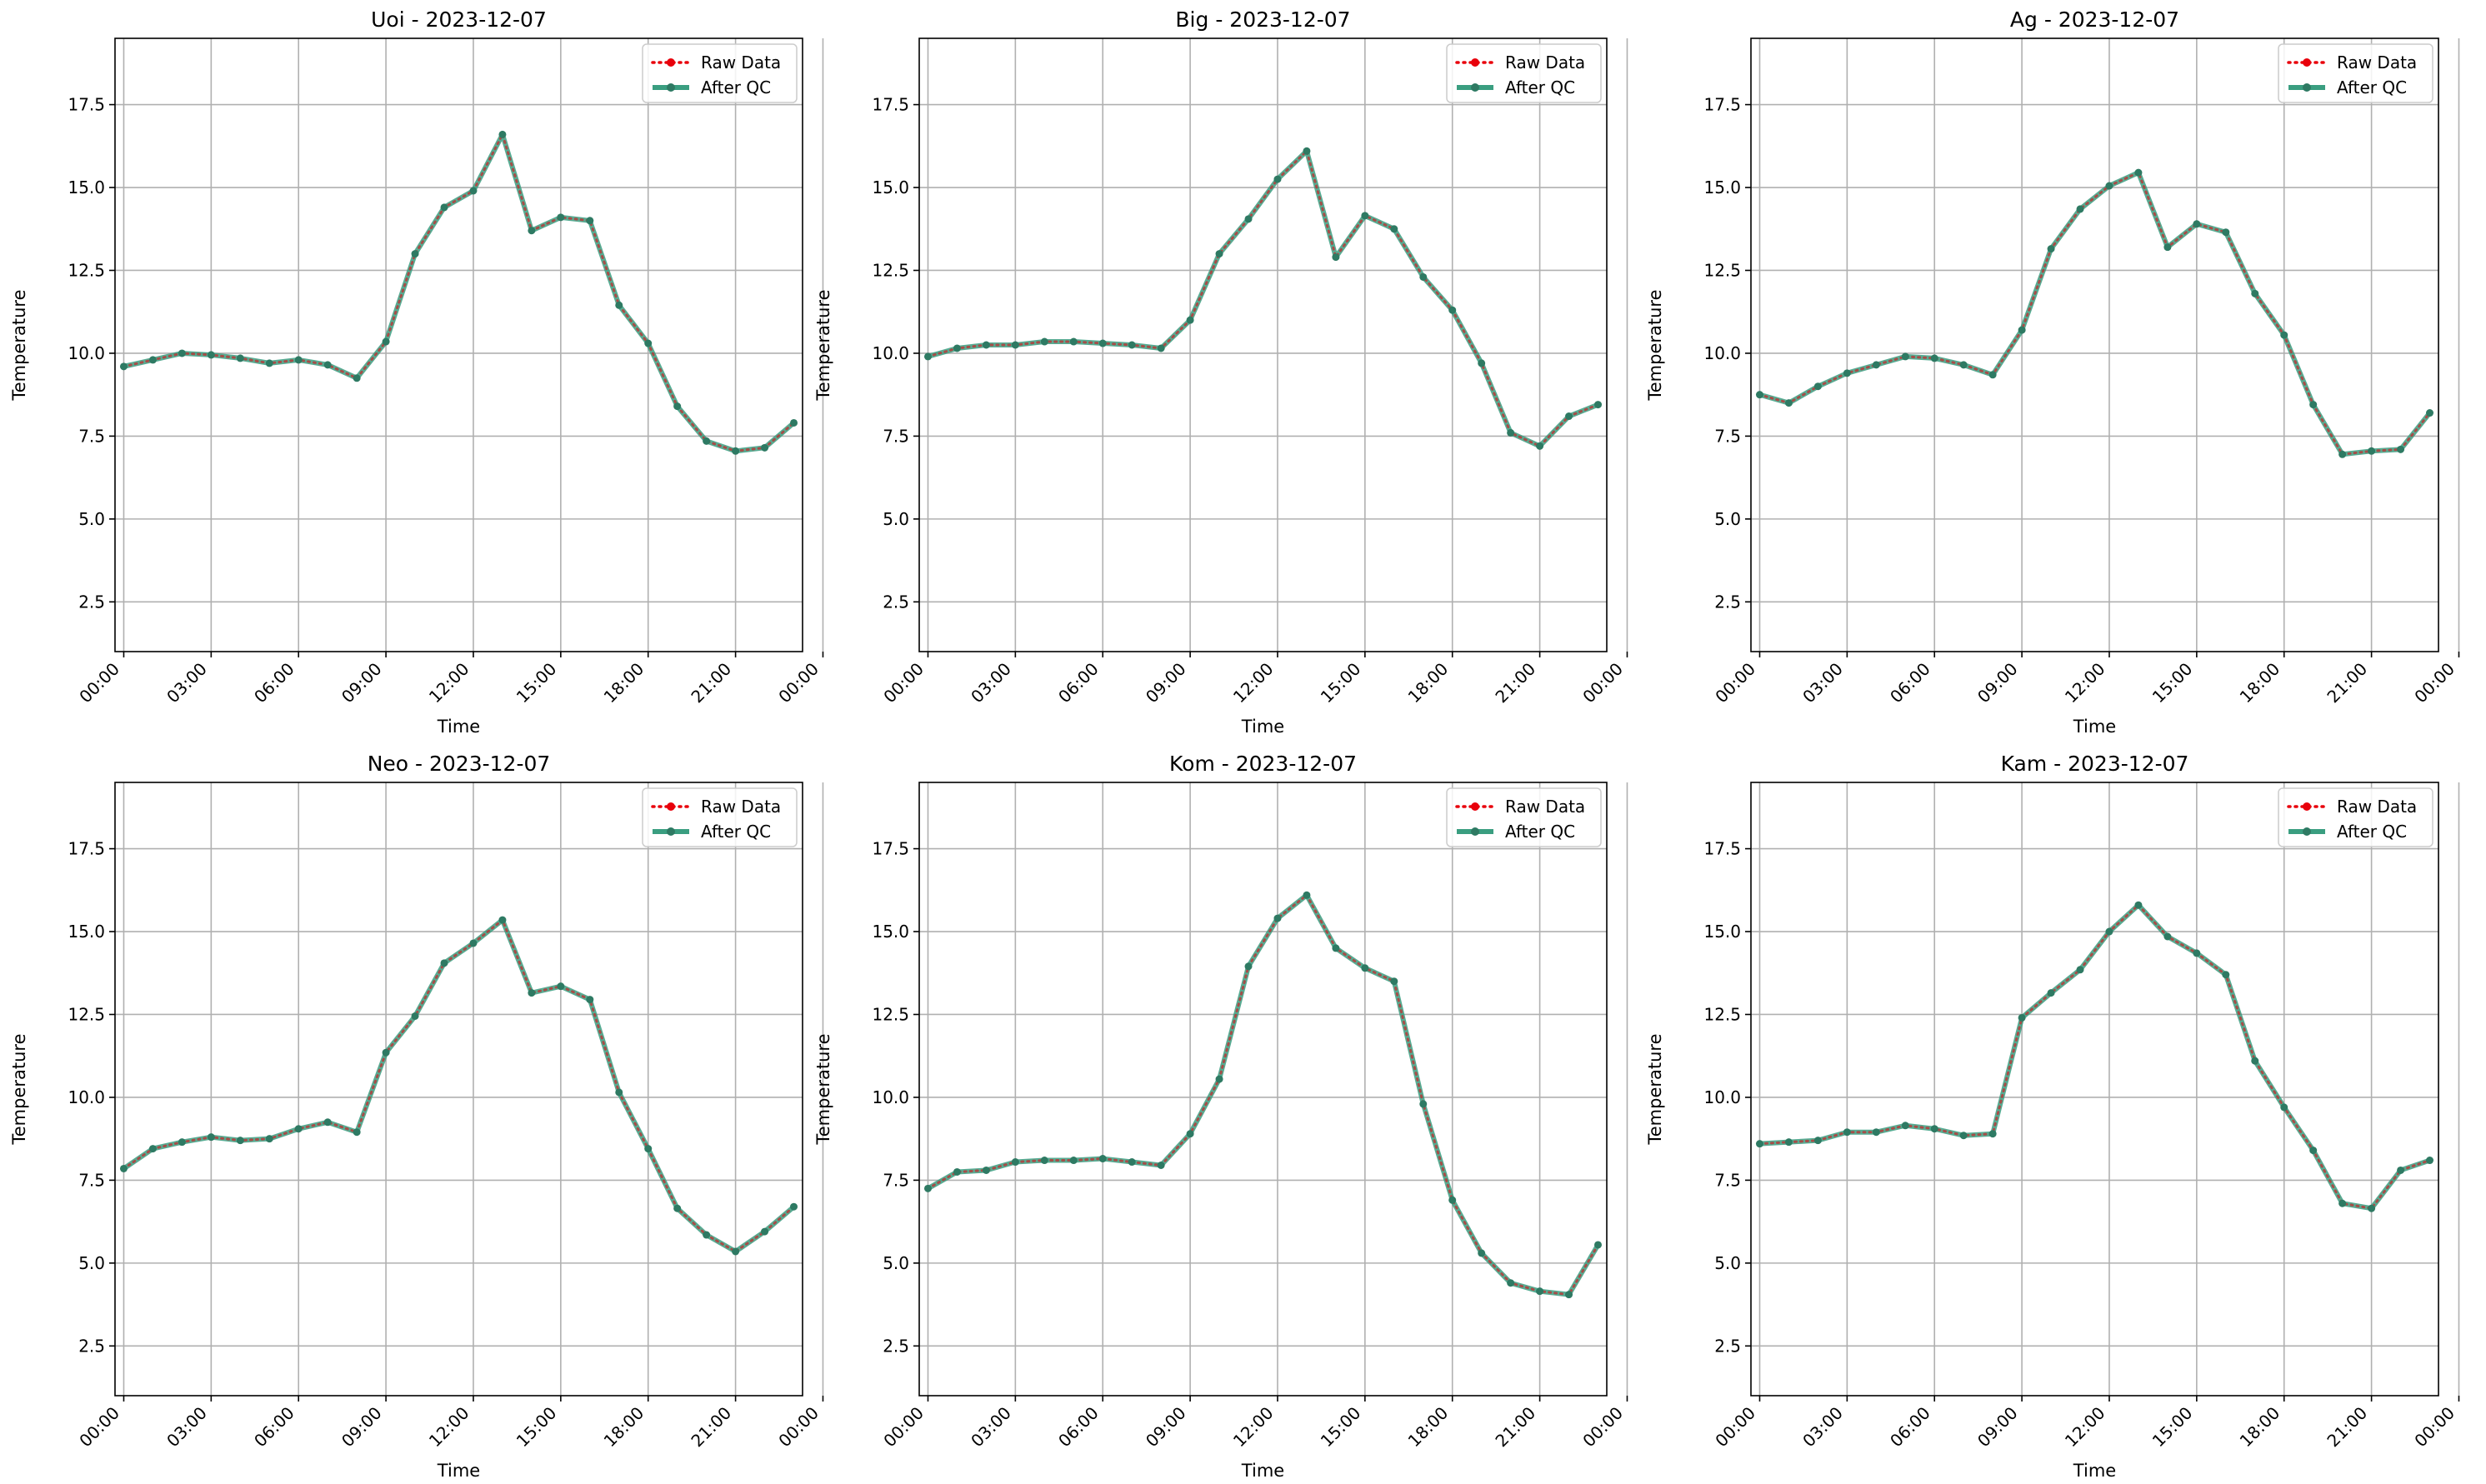  Describe the element at coordinates (2094, 19) in the screenshot. I see `subplot-title: Ag - 2023-12-07` at that location.